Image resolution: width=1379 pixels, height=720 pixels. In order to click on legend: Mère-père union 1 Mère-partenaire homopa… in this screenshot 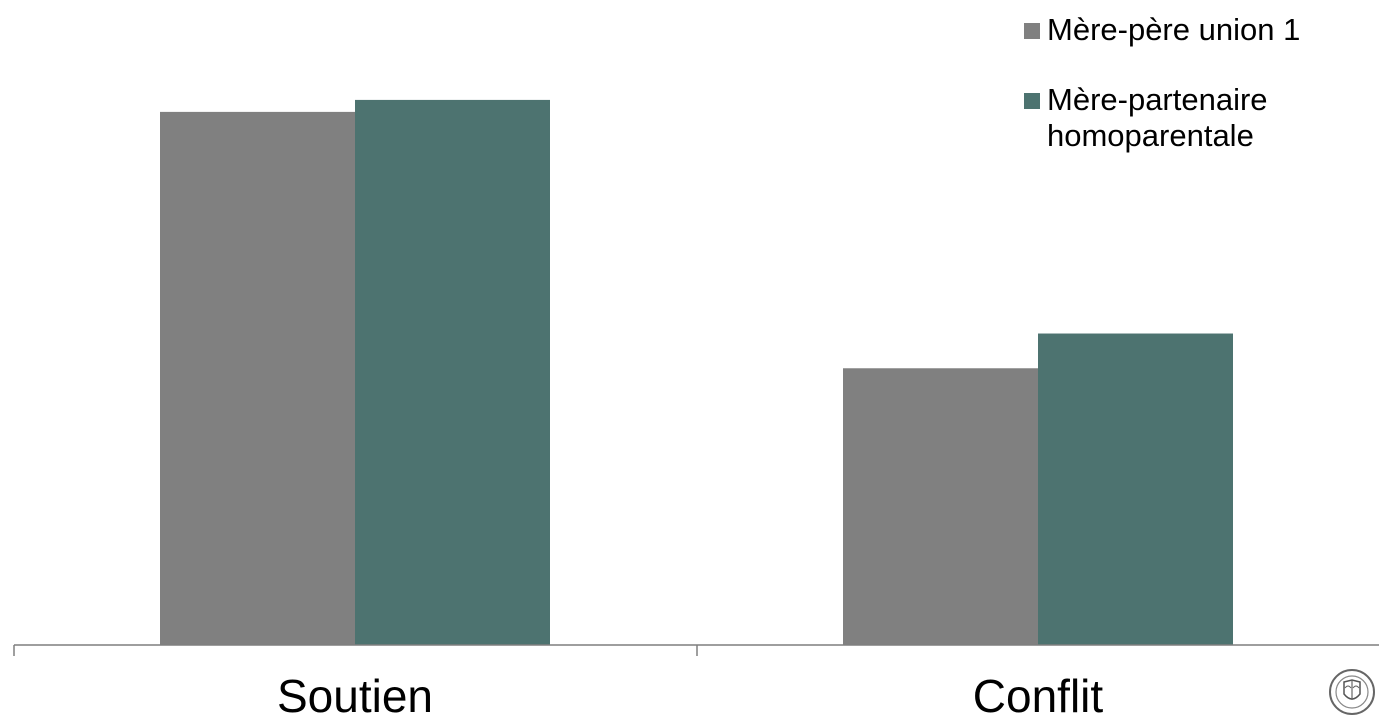, I will do `click(1199, 100)`.